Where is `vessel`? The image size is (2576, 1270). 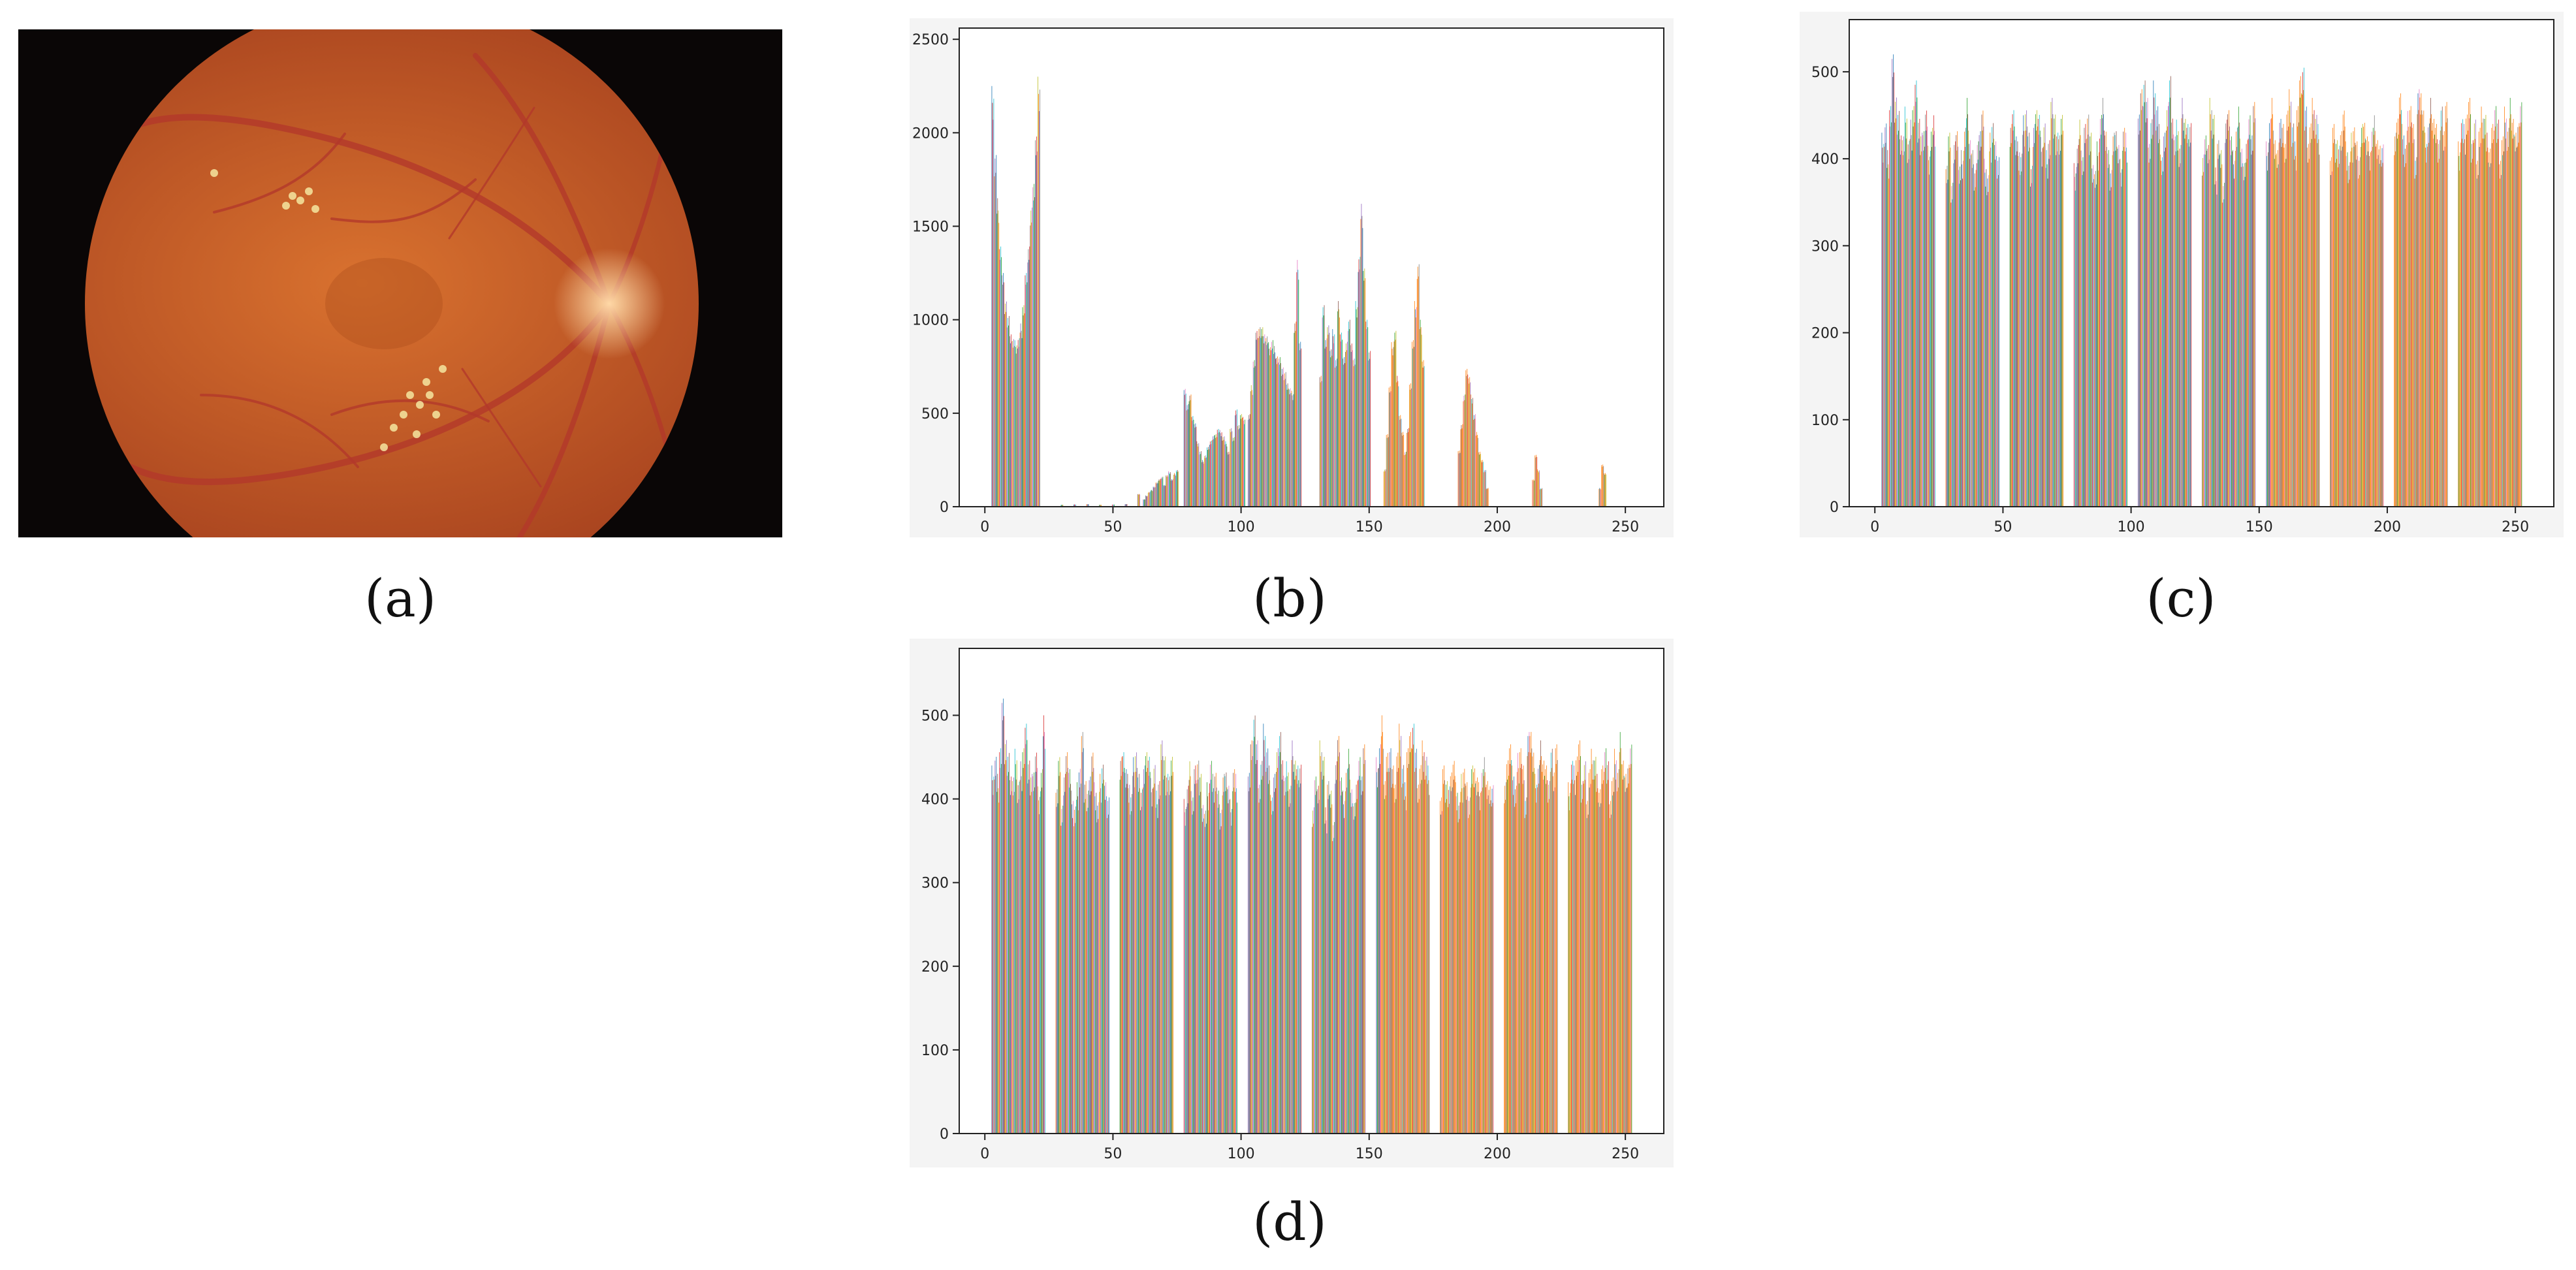 vessel is located at coordinates (492, 173).